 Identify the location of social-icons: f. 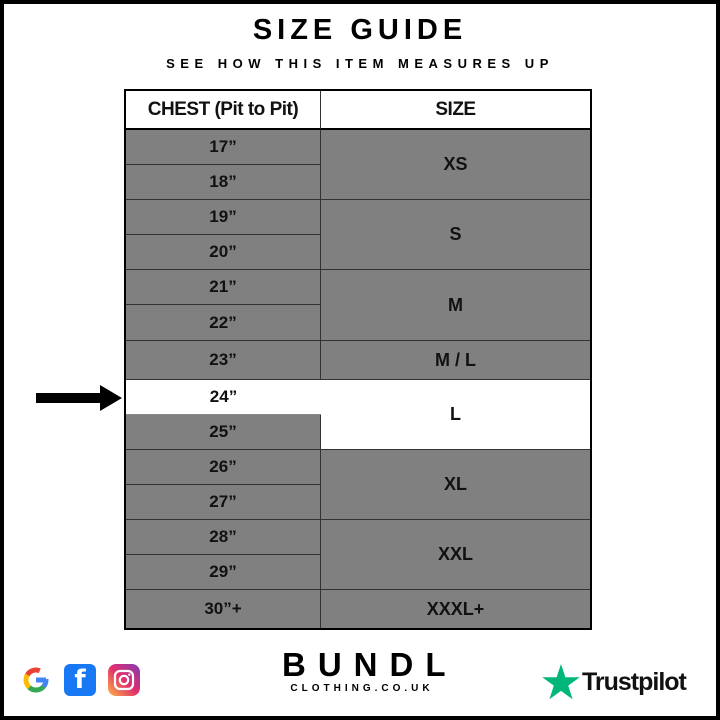
(80, 680).